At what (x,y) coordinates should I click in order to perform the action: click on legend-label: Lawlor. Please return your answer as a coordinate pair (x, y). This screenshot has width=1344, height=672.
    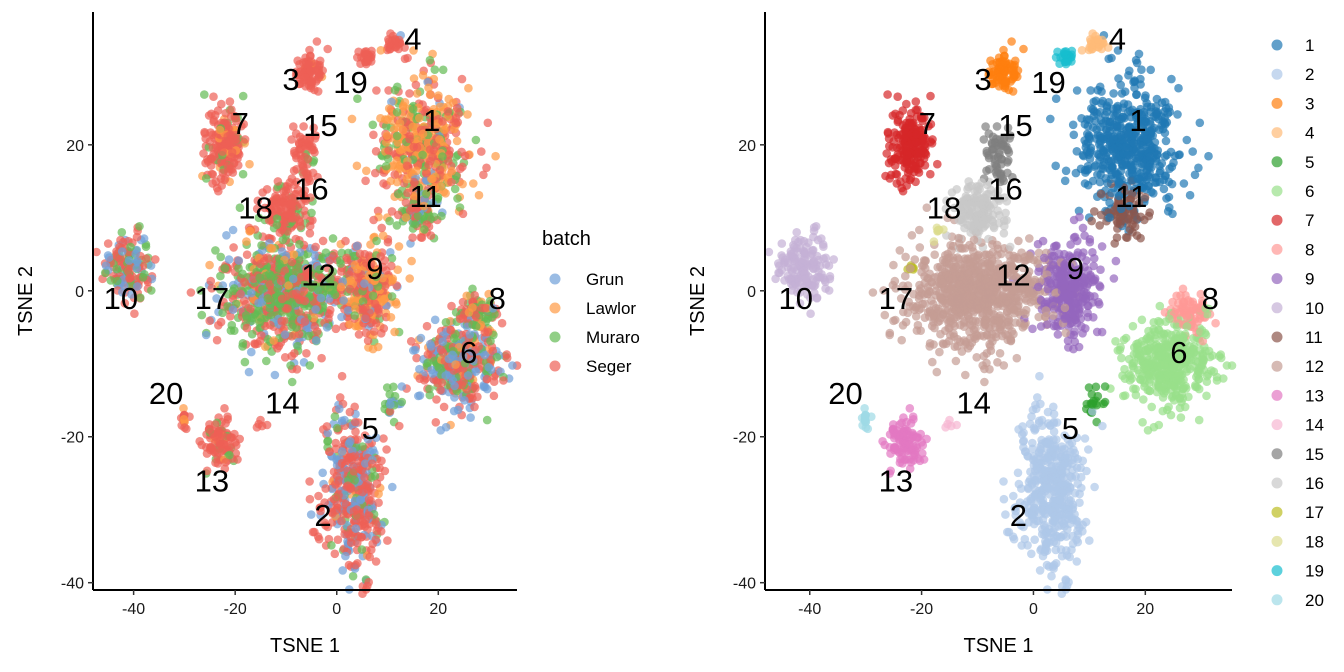
    Looking at the image, I should click on (611, 308).